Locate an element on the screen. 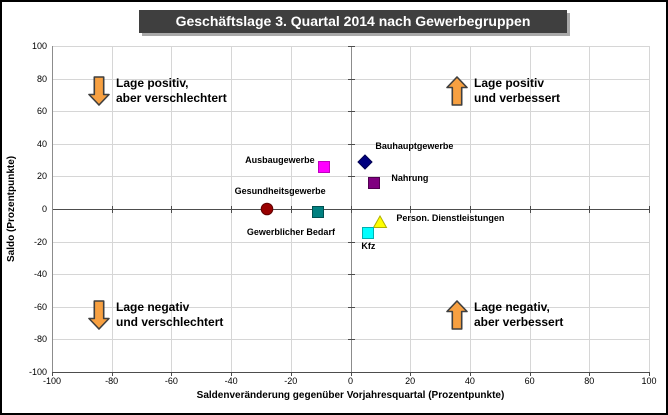 This screenshot has height=415, width=668. x-tick-label: -20 is located at coordinates (291, 381).